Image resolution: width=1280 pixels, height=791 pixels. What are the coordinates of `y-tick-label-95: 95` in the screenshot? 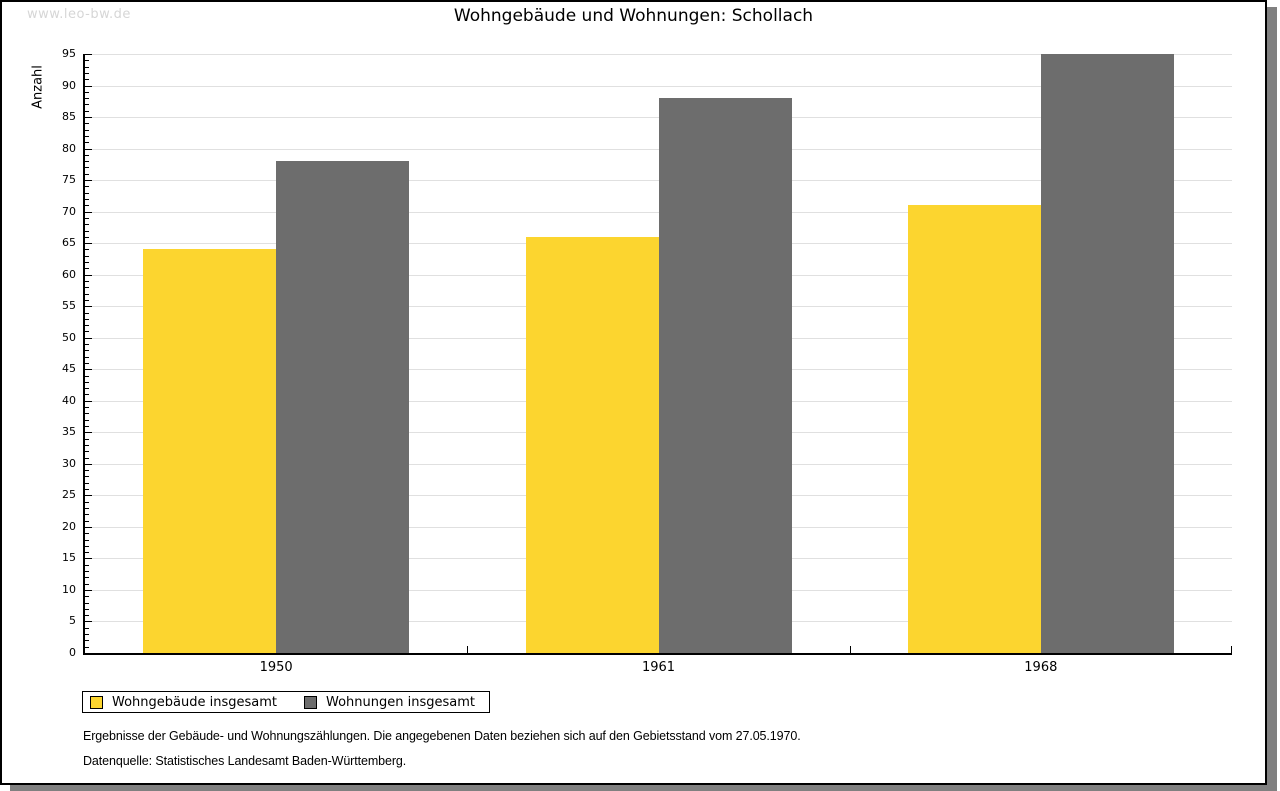 It's located at (69, 53).